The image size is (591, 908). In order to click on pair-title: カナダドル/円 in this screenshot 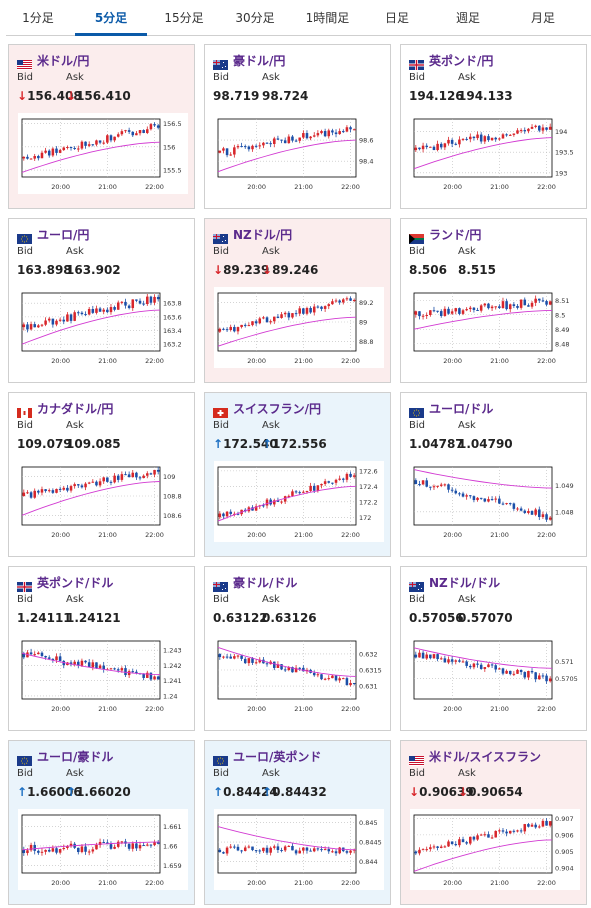, I will do `click(75, 409)`.